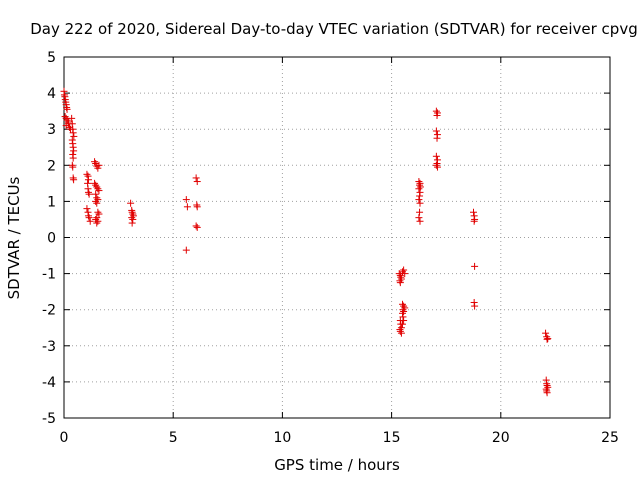  I want to click on x-tick-label: 25, so click(610, 438).